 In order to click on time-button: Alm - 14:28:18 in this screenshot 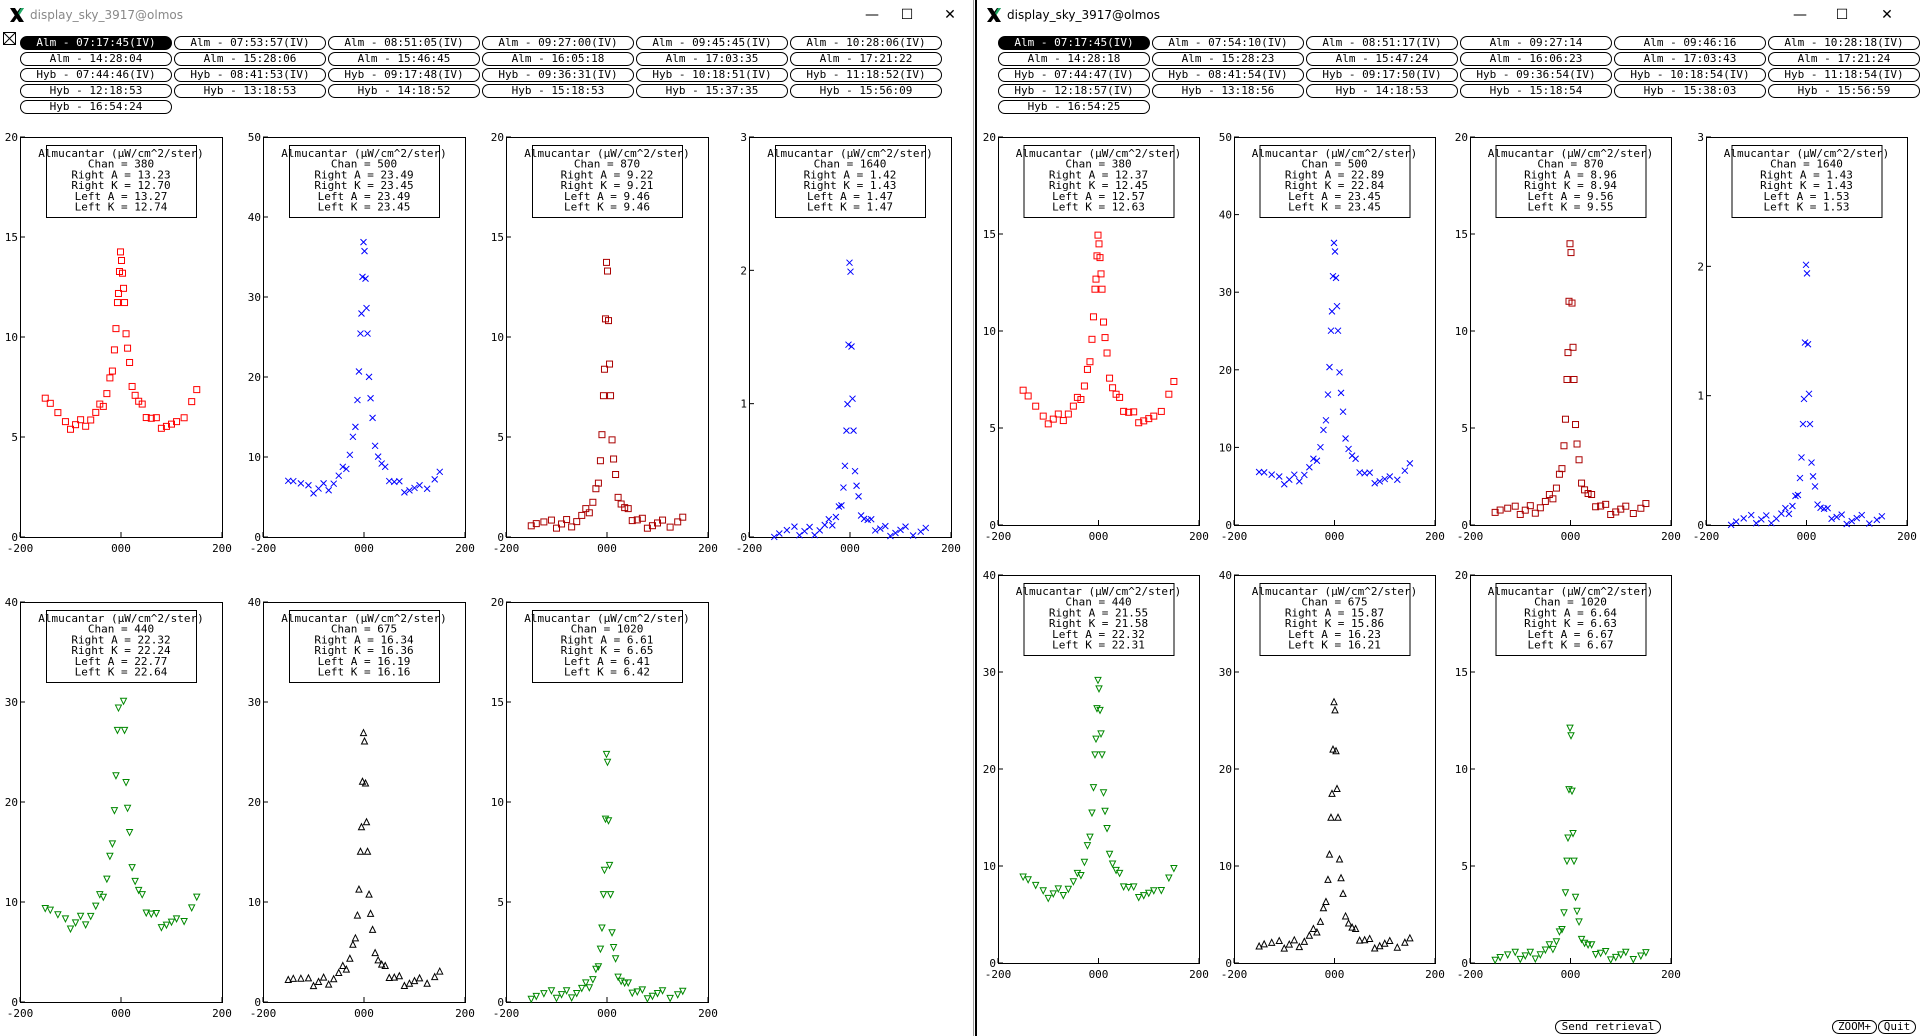, I will do `click(1074, 59)`.